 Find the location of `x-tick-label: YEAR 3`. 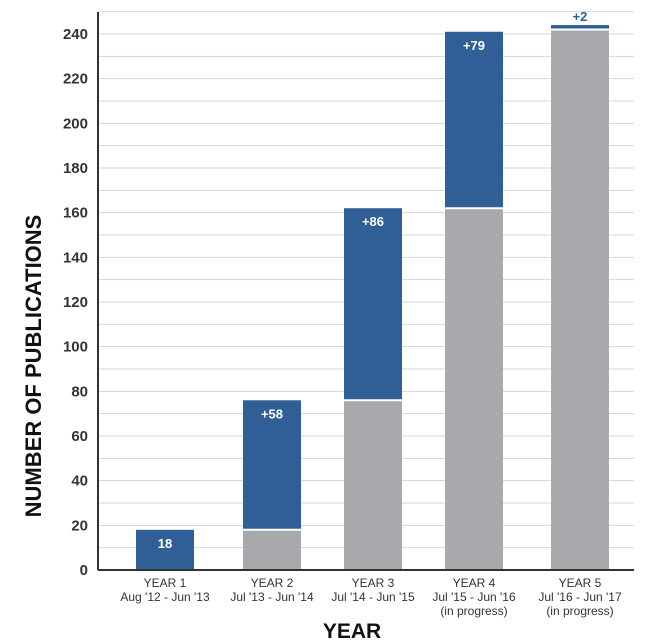

x-tick-label: YEAR 3 is located at coordinates (373, 583).